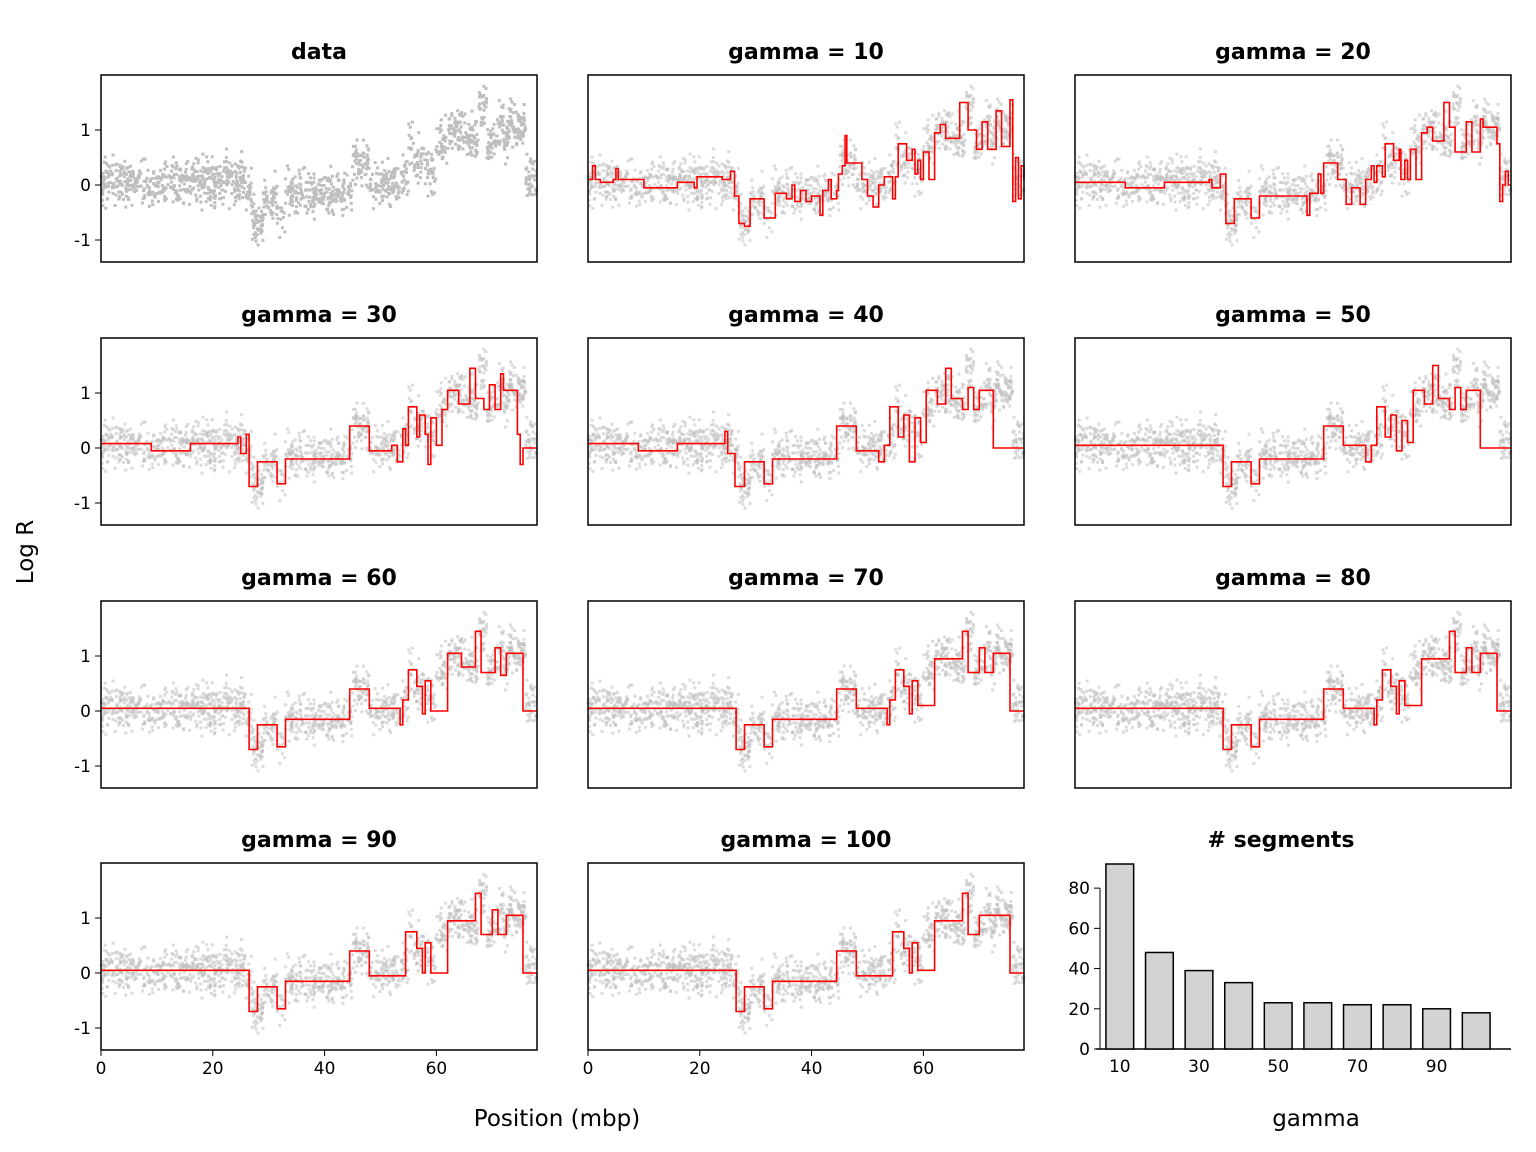 Image resolution: width=1536 pixels, height=1152 pixels. What do you see at coordinates (26, 552) in the screenshot?
I see `y-axis-label: Log R` at bounding box center [26, 552].